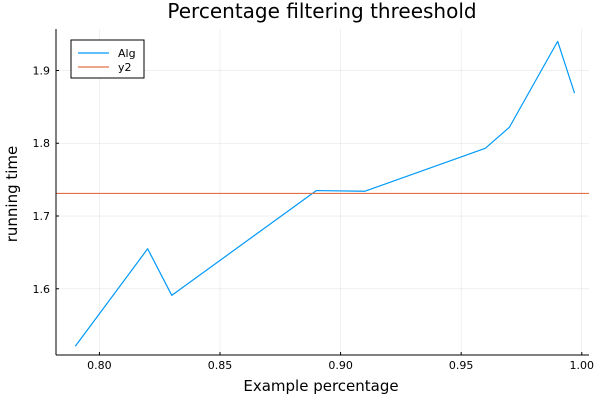 This screenshot has width=600, height=400. I want to click on x-tick-label: 1.00, so click(582, 365).